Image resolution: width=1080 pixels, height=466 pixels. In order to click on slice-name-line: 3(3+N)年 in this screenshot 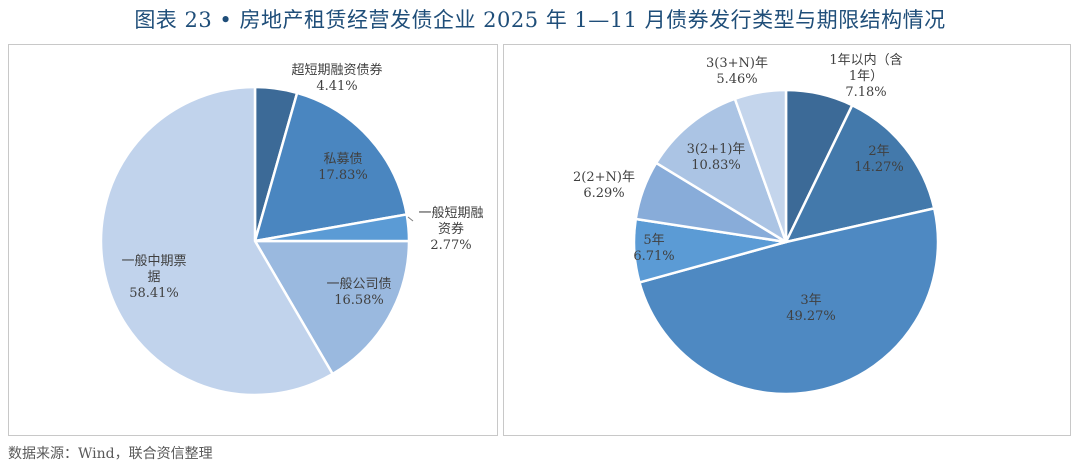, I will do `click(737, 63)`.